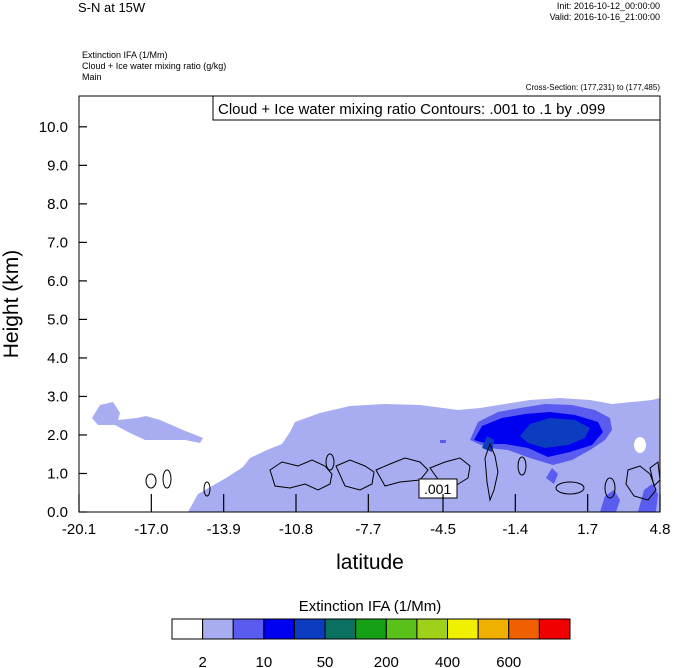 Image resolution: width=674 pixels, height=668 pixels. What do you see at coordinates (604, 17) in the screenshot?
I see `valid-time: Valid: 2016-10-16_21:00:00` at bounding box center [604, 17].